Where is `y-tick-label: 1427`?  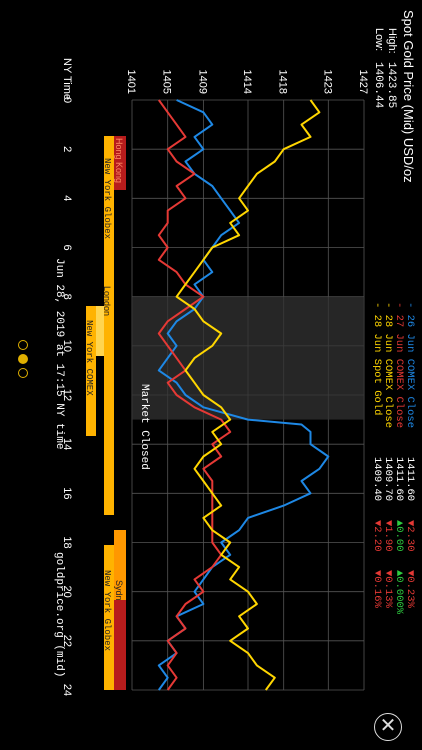 y-tick-label: 1427 is located at coordinates (363, 82).